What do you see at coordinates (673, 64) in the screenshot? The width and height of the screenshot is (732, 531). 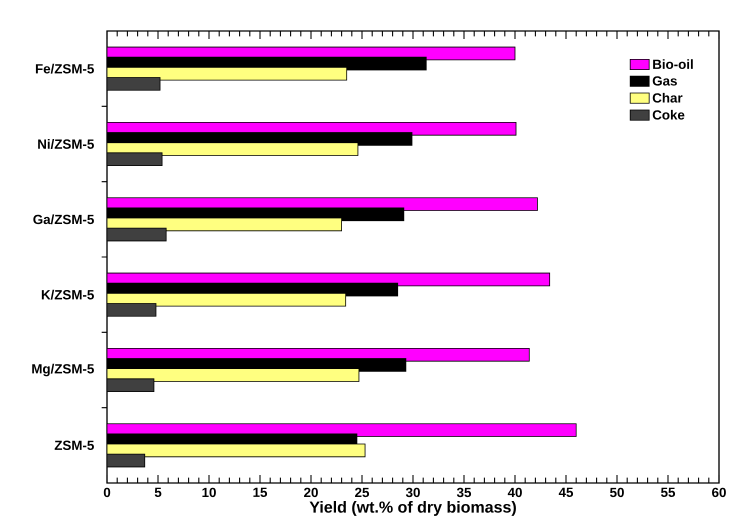 I see `legend-label: Bio-oil` at bounding box center [673, 64].